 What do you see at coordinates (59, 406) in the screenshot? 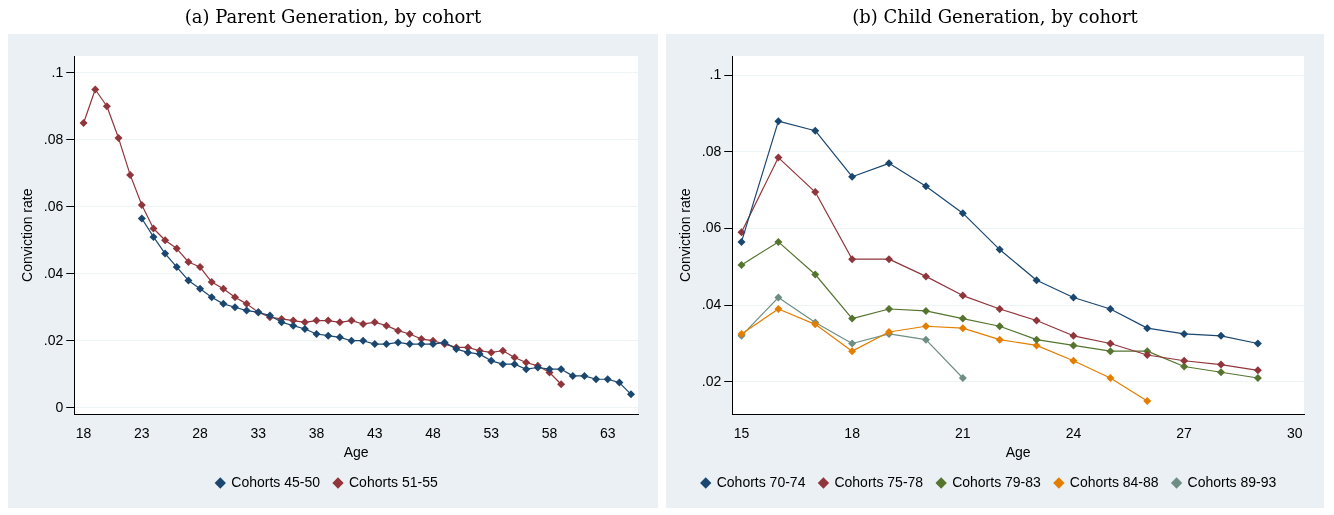
I see `y-tick-label: 0` at bounding box center [59, 406].